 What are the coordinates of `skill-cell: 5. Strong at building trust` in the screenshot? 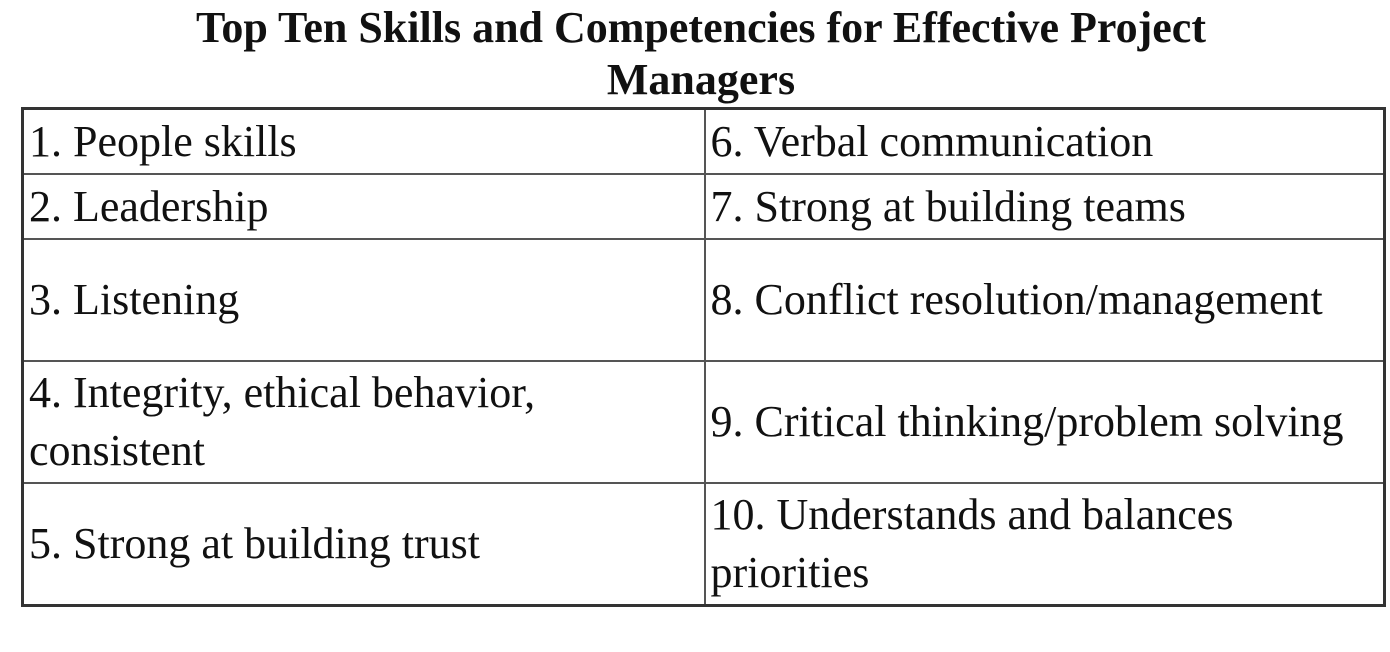 It's located at (363, 544).